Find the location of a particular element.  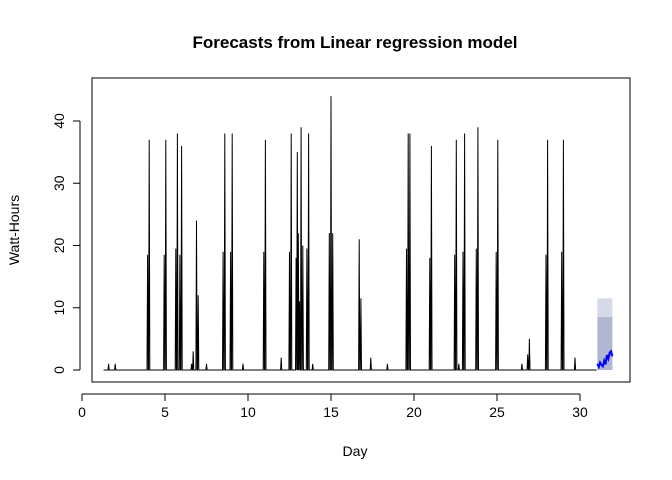

x-tick-label: 15 is located at coordinates (331, 412).